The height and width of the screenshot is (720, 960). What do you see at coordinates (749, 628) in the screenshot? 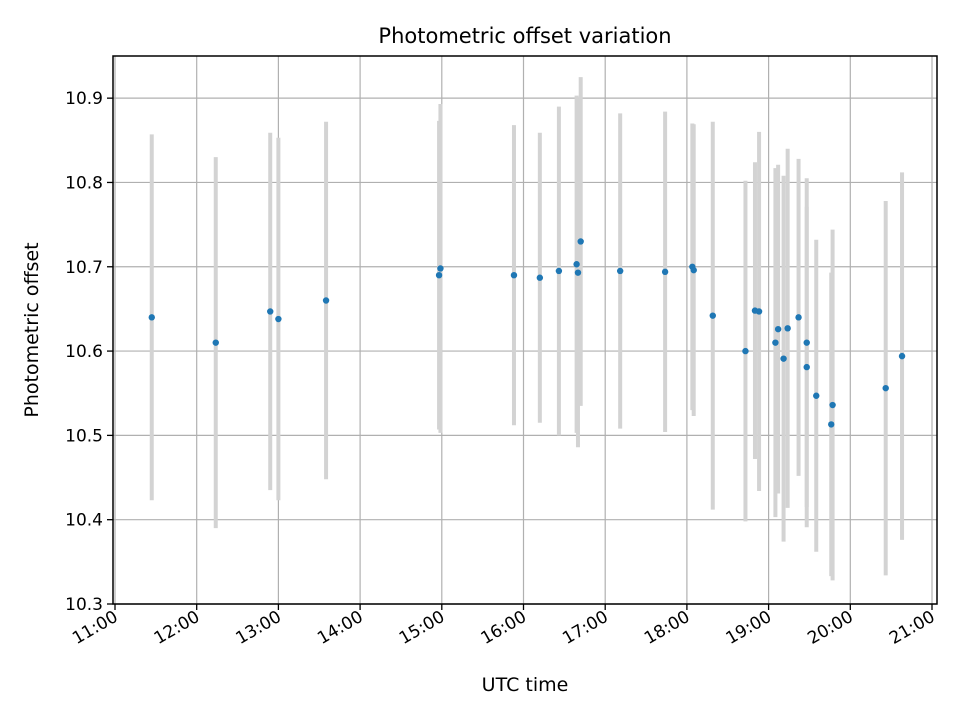
I see `x-tick-label: 19:00` at bounding box center [749, 628].